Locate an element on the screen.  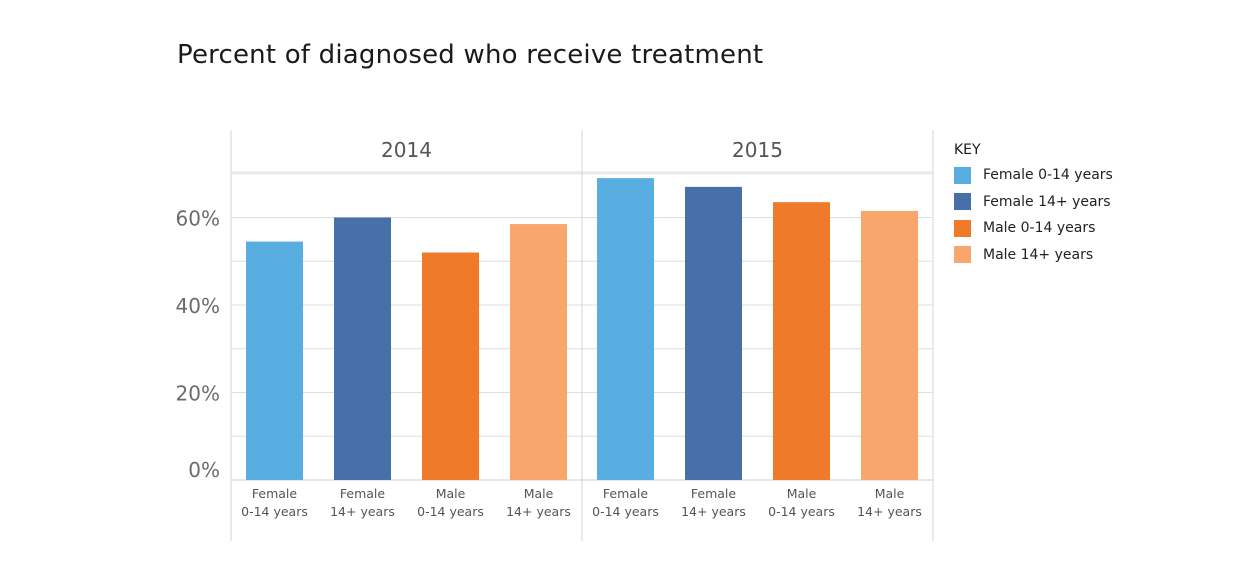
y-tick-label: 0% is located at coordinates (204, 470).